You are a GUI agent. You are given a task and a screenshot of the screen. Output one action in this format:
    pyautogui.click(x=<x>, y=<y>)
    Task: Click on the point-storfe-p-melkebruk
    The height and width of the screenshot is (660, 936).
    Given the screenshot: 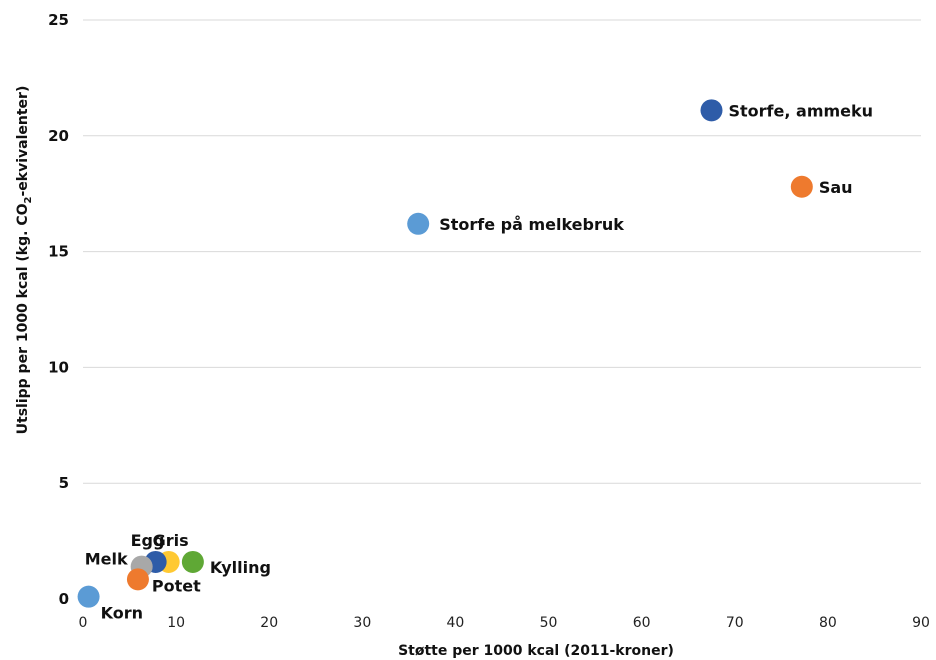 What is the action you would take?
    pyautogui.click(x=418, y=223)
    